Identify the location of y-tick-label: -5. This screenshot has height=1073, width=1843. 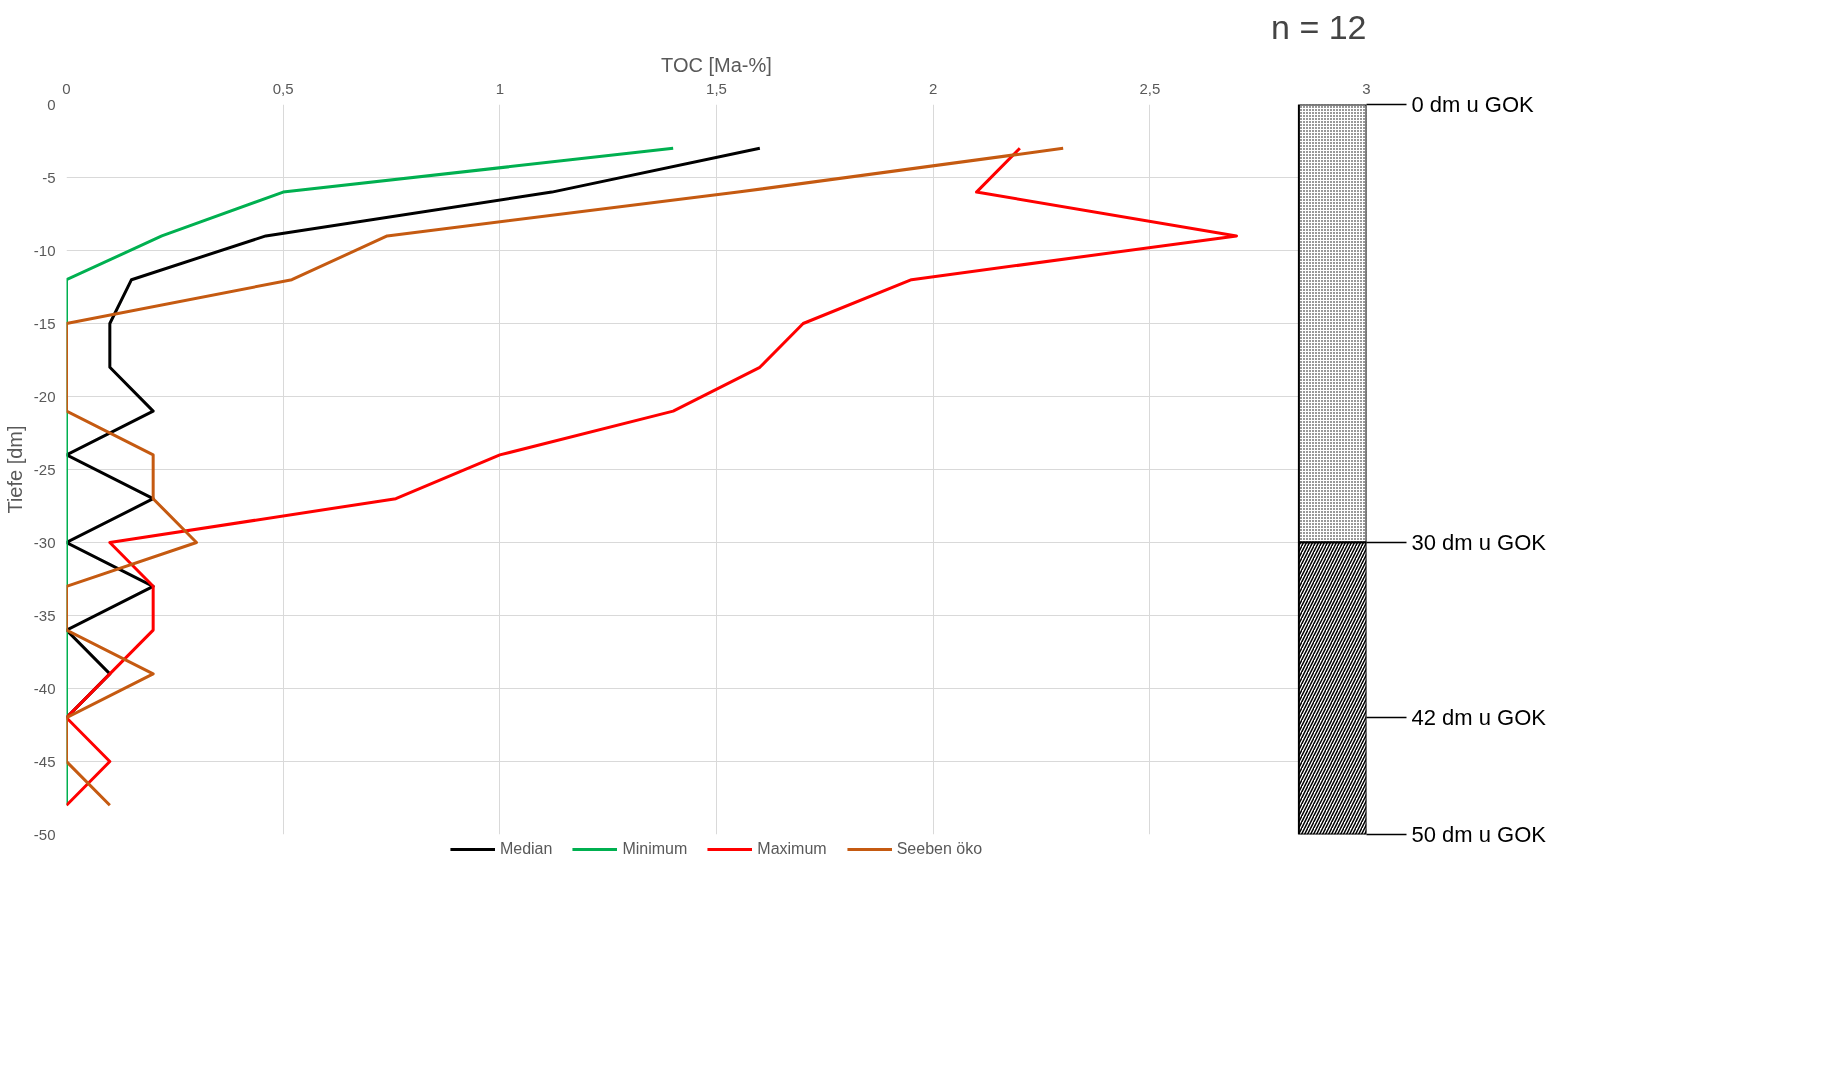
(49, 177).